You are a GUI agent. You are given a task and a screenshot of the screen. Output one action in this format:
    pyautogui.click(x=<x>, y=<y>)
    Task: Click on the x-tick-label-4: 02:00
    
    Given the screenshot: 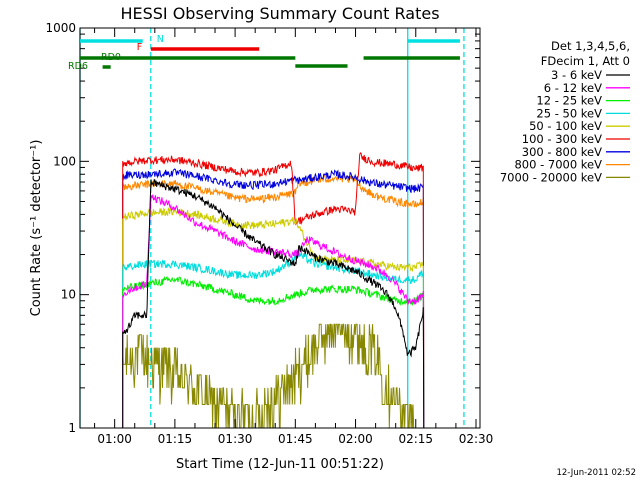 What is the action you would take?
    pyautogui.click(x=355, y=439)
    